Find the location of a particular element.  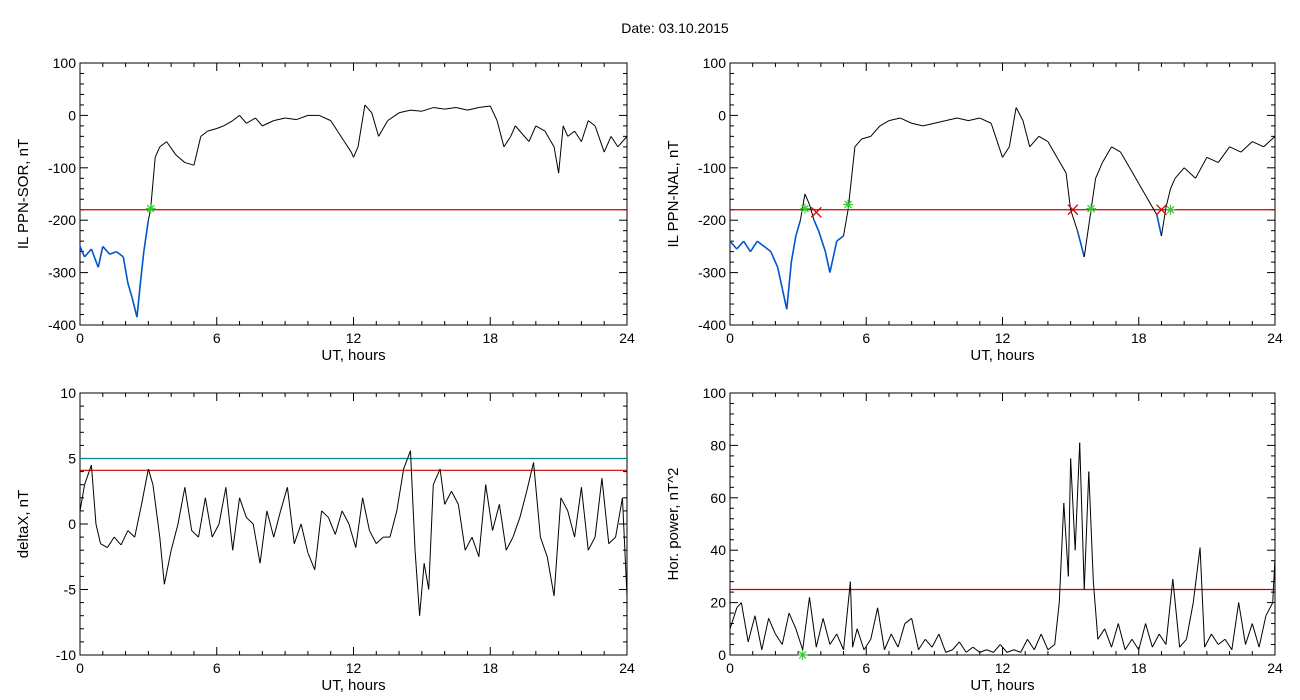

star-marker is located at coordinates (1170, 209).